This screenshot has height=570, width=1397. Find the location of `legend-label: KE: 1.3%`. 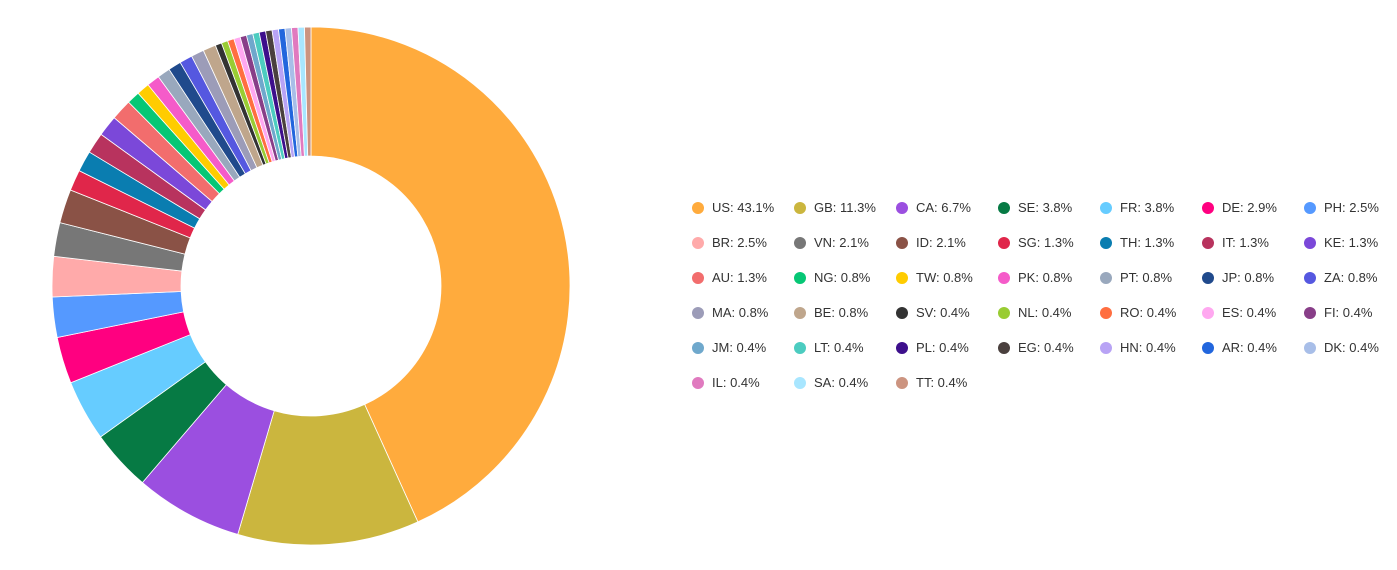

legend-label: KE: 1.3% is located at coordinates (1351, 242).